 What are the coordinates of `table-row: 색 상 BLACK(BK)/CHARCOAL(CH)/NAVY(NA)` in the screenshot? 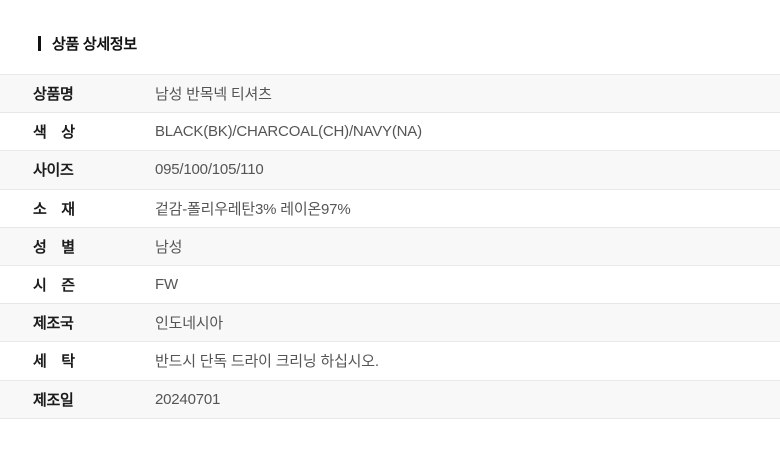 It's located at (390, 132).